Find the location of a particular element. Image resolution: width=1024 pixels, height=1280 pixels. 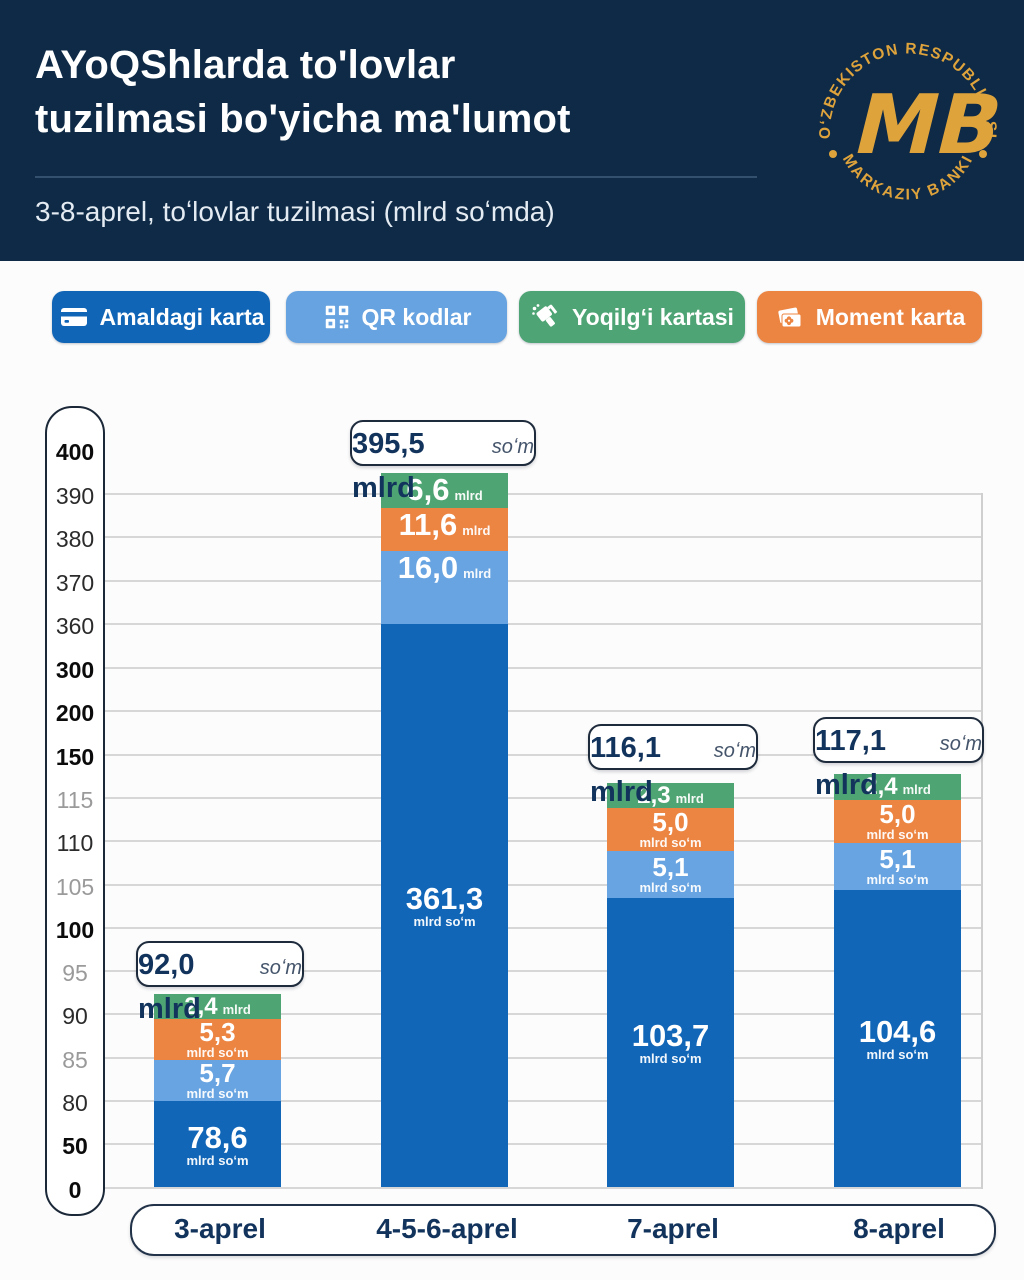

legend-button-yoqilgi-kartasi: Yoqilgʻi kartasi is located at coordinates (632, 317).